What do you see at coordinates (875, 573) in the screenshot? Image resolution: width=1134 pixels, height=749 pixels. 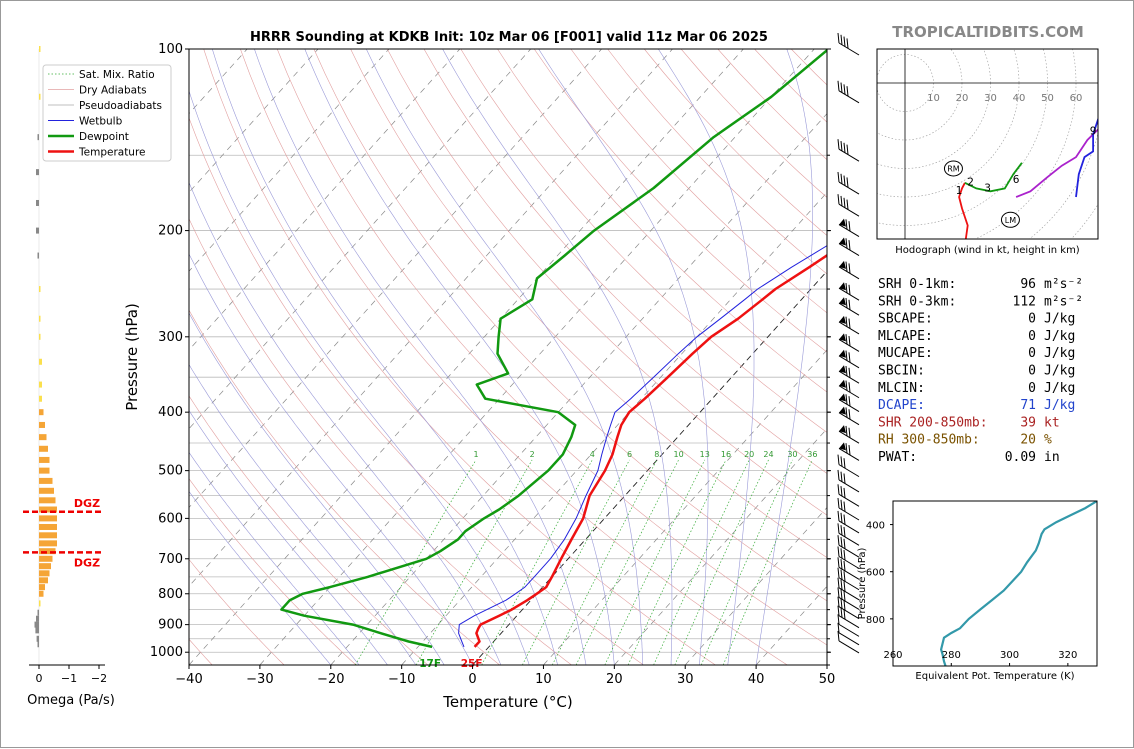 I see `theta-e-y-tick-label: 600` at bounding box center [875, 573].